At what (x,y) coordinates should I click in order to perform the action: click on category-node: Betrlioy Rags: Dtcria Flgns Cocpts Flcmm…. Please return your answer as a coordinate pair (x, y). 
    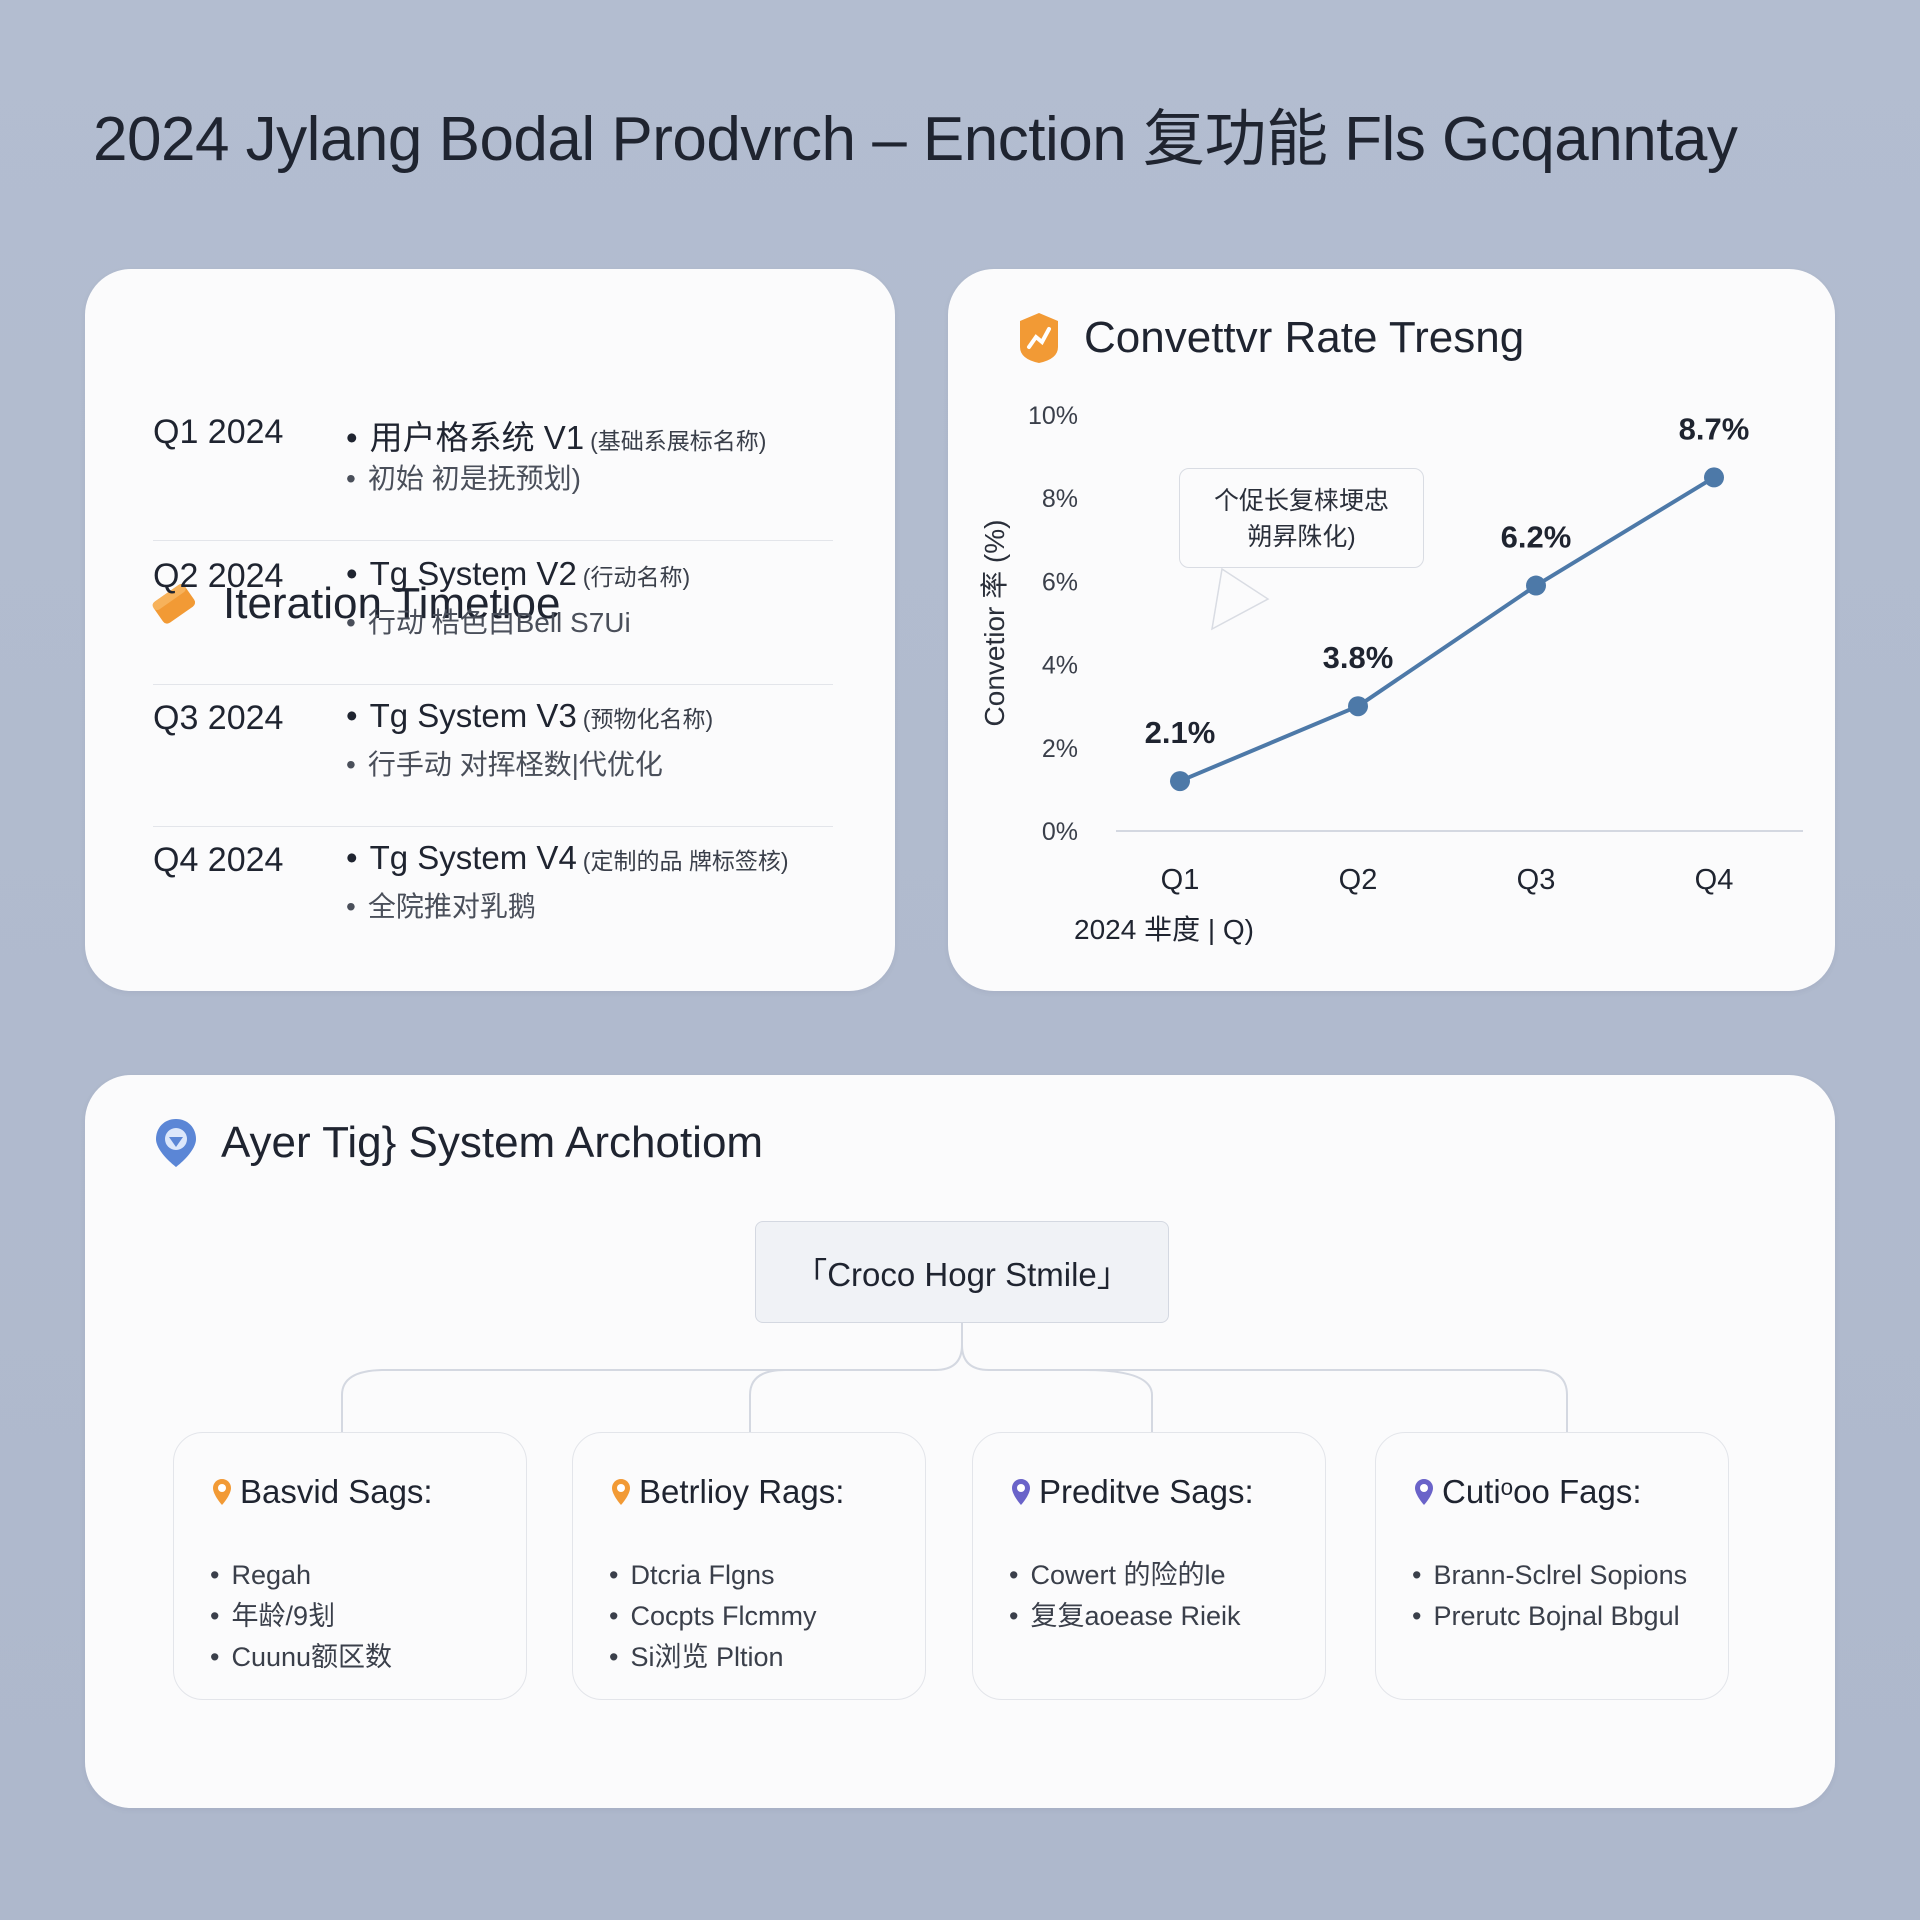
    Looking at the image, I should click on (749, 1566).